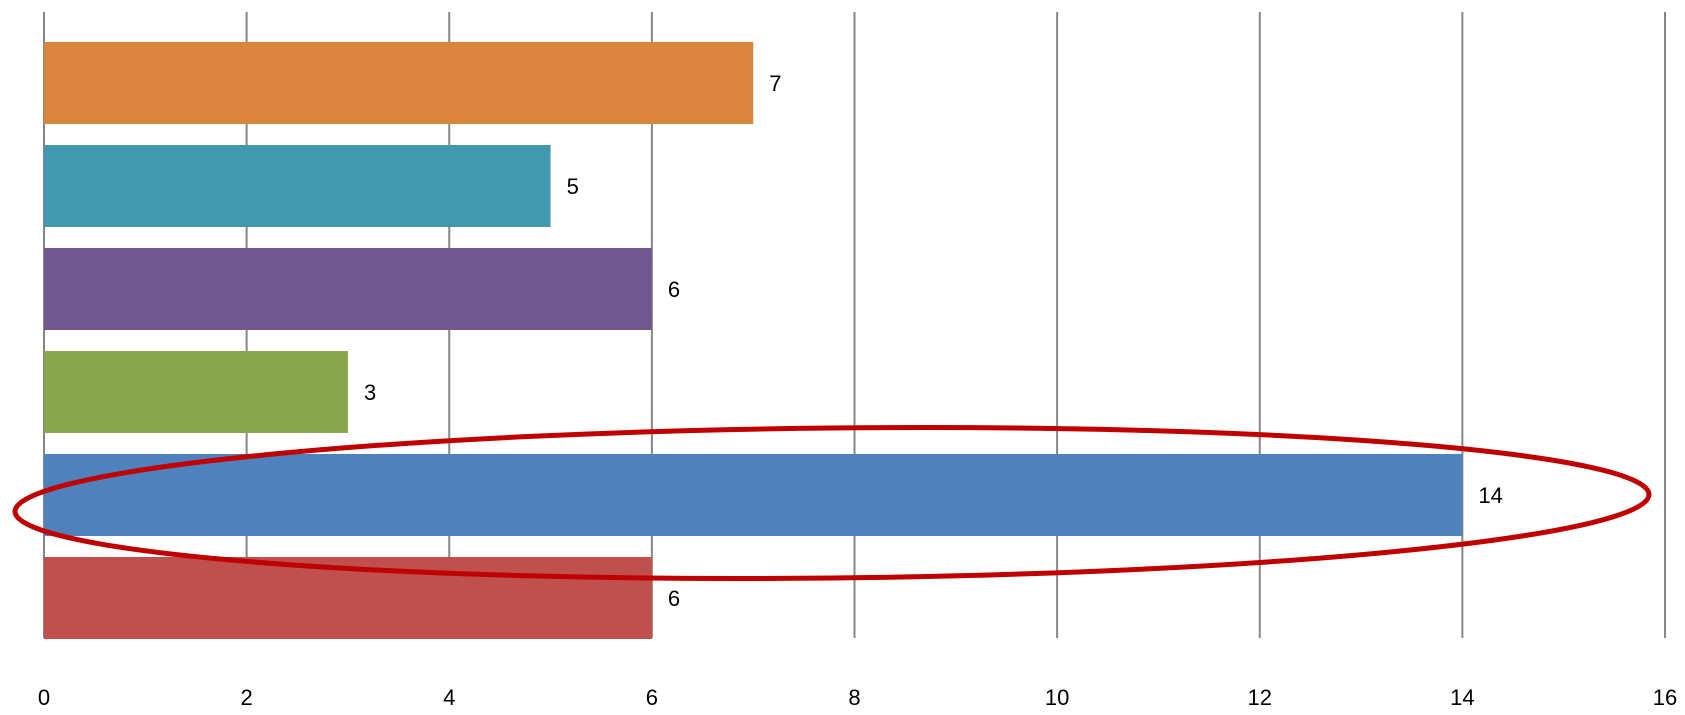  What do you see at coordinates (247, 697) in the screenshot?
I see `x-tick-label-2: 2` at bounding box center [247, 697].